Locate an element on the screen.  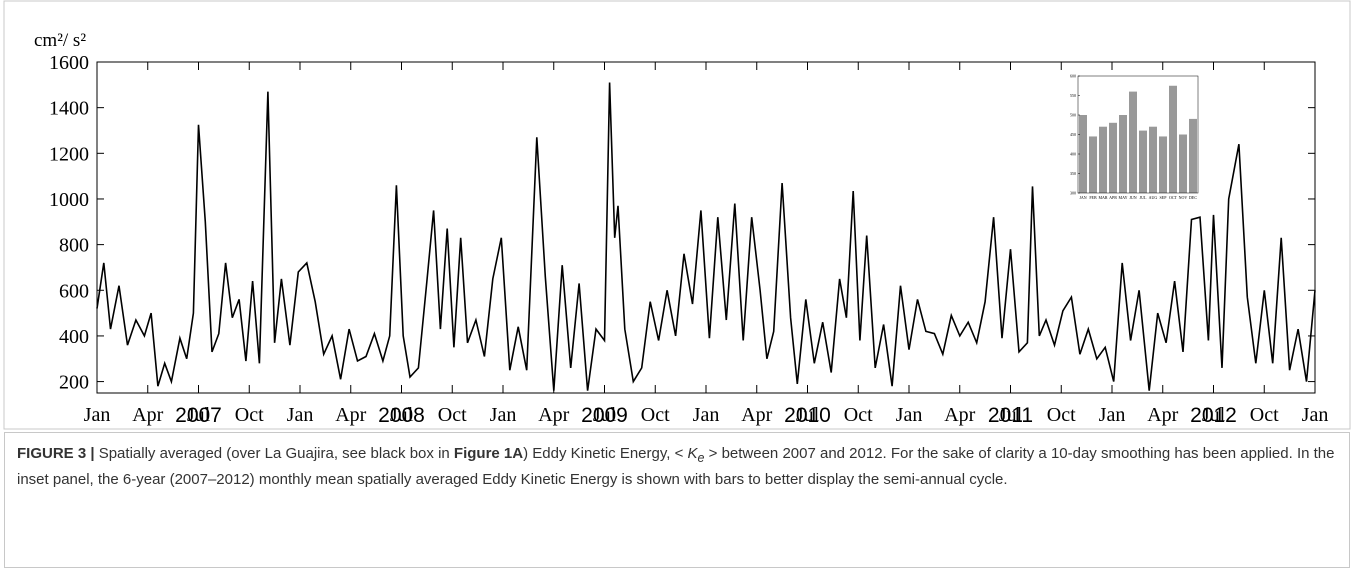
y-tick-label: 1000 is located at coordinates (69, 200).